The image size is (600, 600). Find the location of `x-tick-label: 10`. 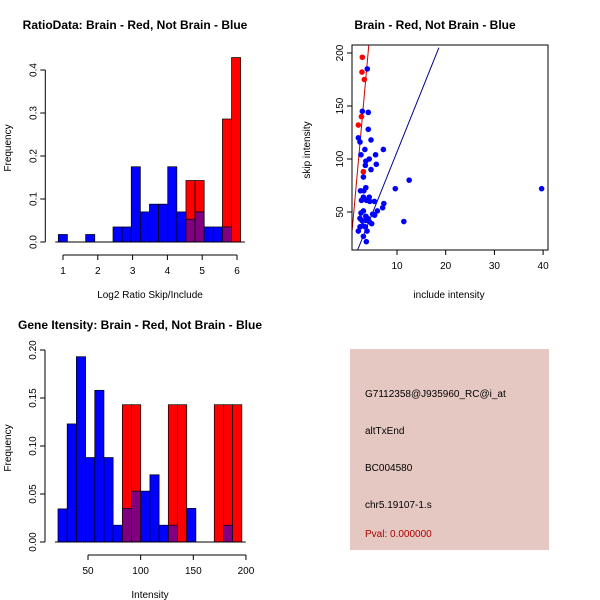

x-tick-label: 10 is located at coordinates (397, 266).